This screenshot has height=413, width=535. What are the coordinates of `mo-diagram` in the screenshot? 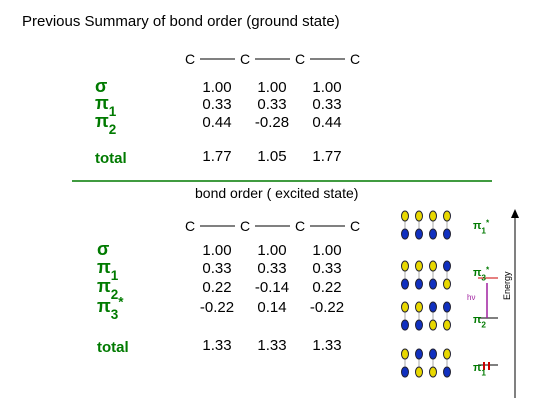 It's located at (498, 303).